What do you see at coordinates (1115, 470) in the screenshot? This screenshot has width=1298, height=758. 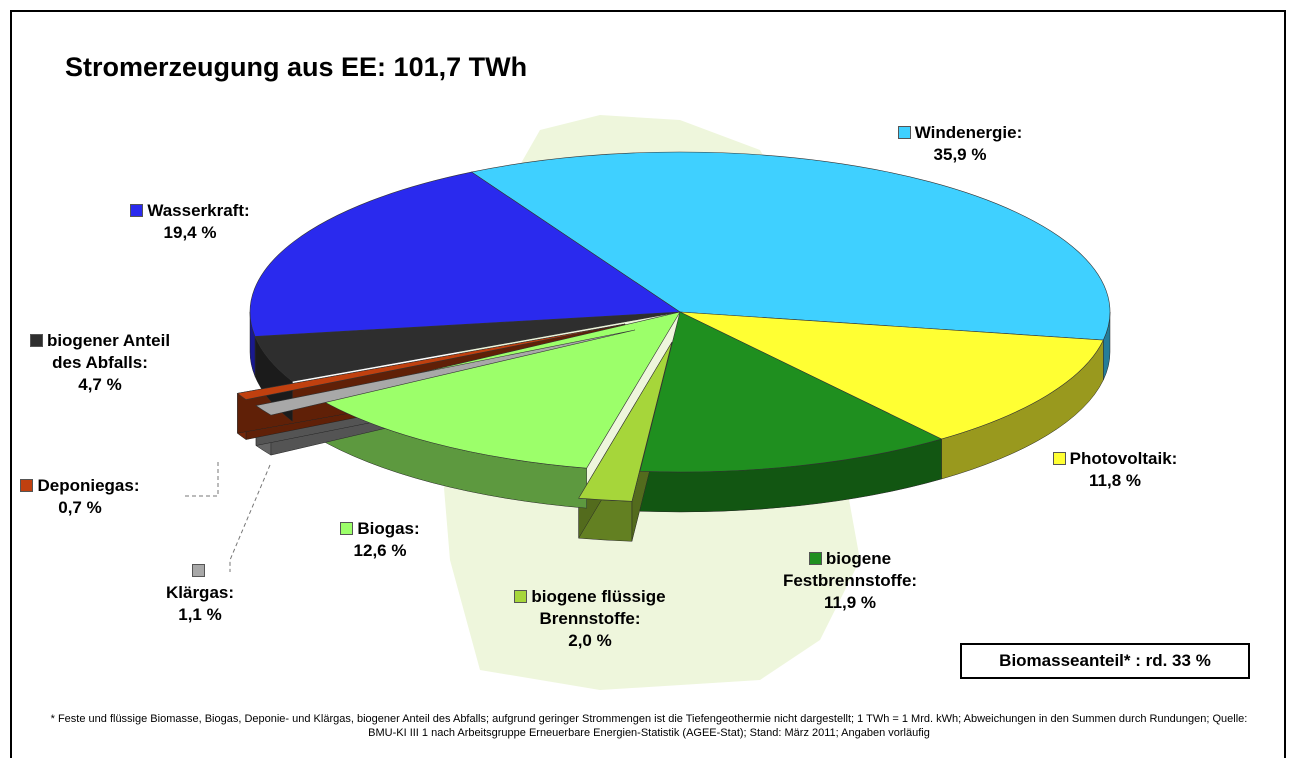 I see `slice-label: Photovoltaik: 11,8 %` at bounding box center [1115, 470].